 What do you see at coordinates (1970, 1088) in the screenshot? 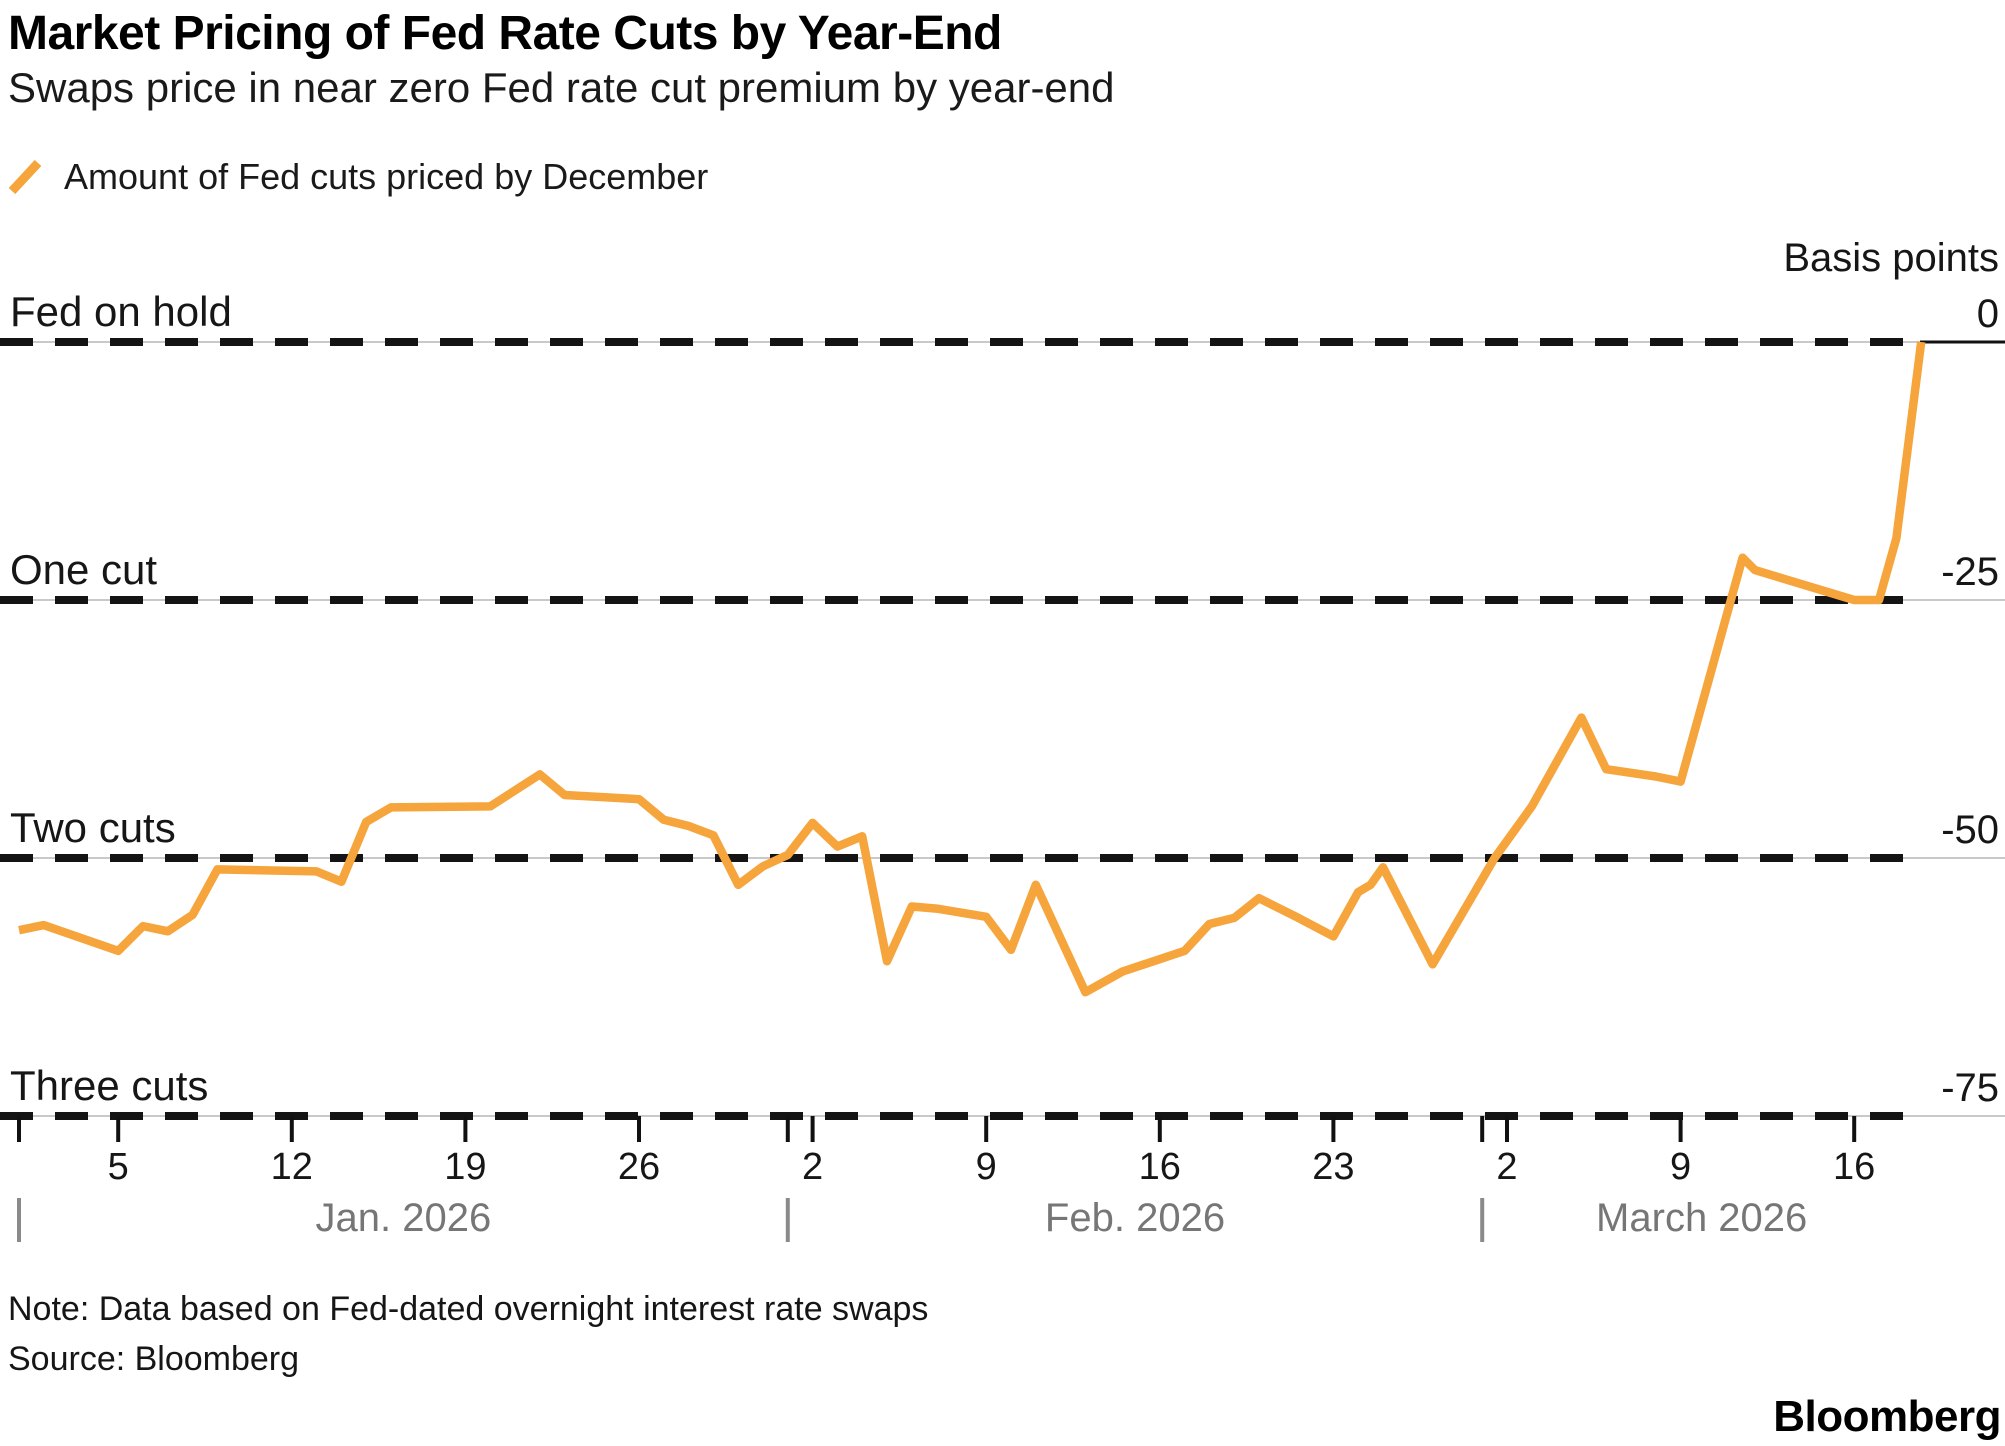
I see `guide-label-right-3: -75` at bounding box center [1970, 1088].